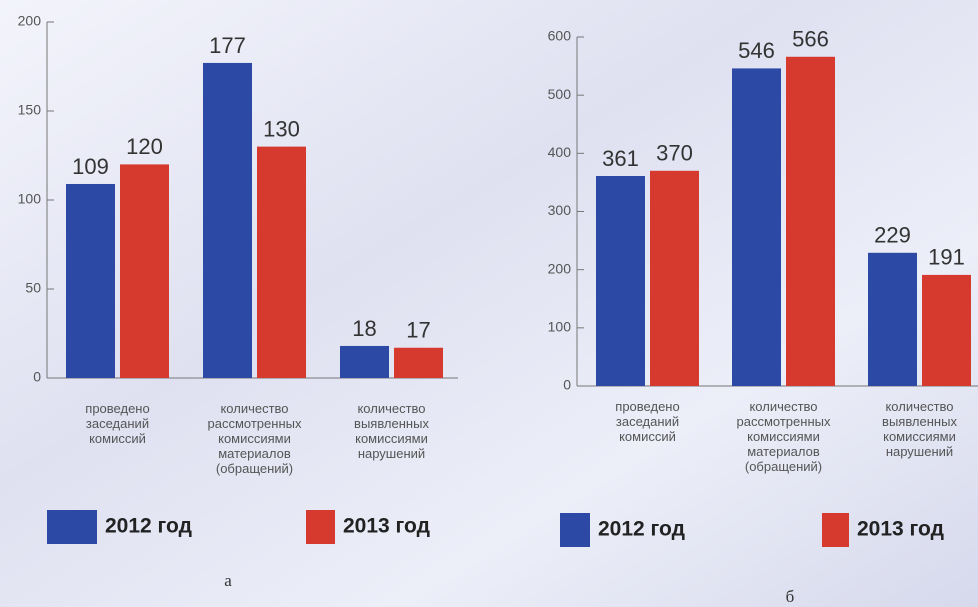 The height and width of the screenshot is (607, 978). I want to click on value-label: 566, so click(810, 39).